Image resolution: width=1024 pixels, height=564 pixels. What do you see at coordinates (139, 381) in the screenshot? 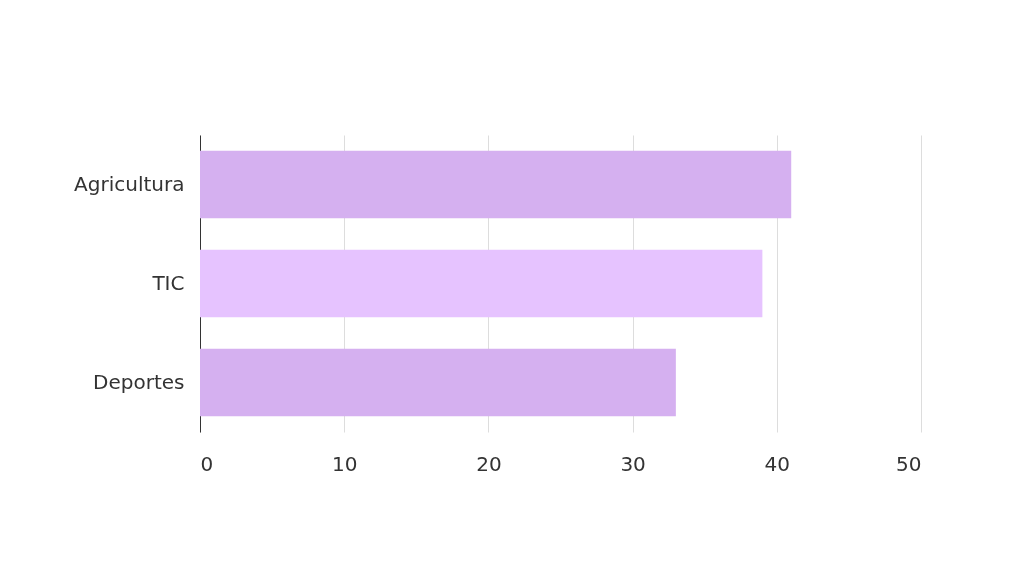
I see `y-tick-label: Deportes` at bounding box center [139, 381].